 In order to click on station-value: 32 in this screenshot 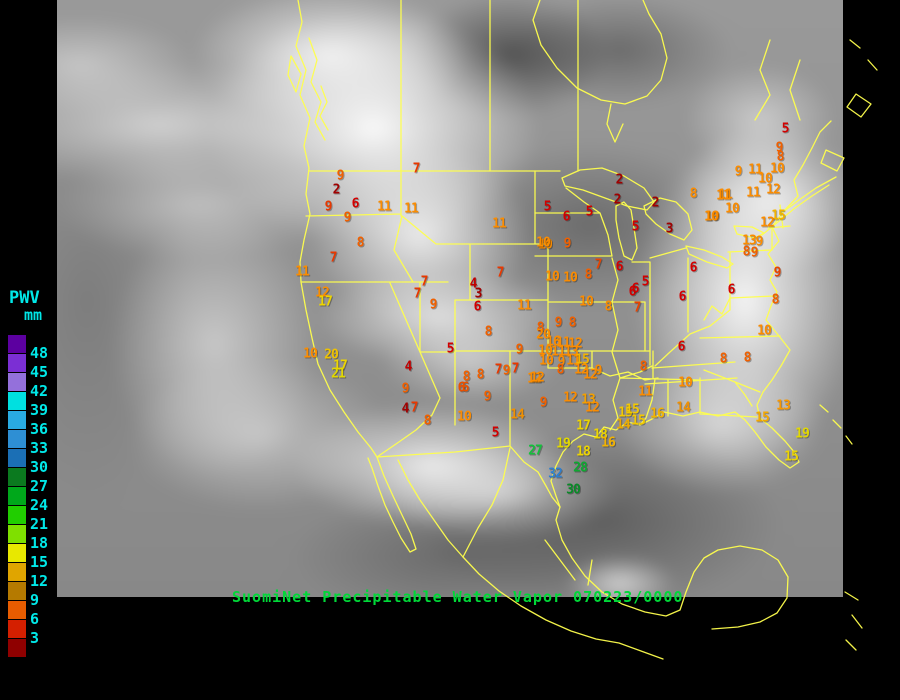, I will do `click(555, 474)`.